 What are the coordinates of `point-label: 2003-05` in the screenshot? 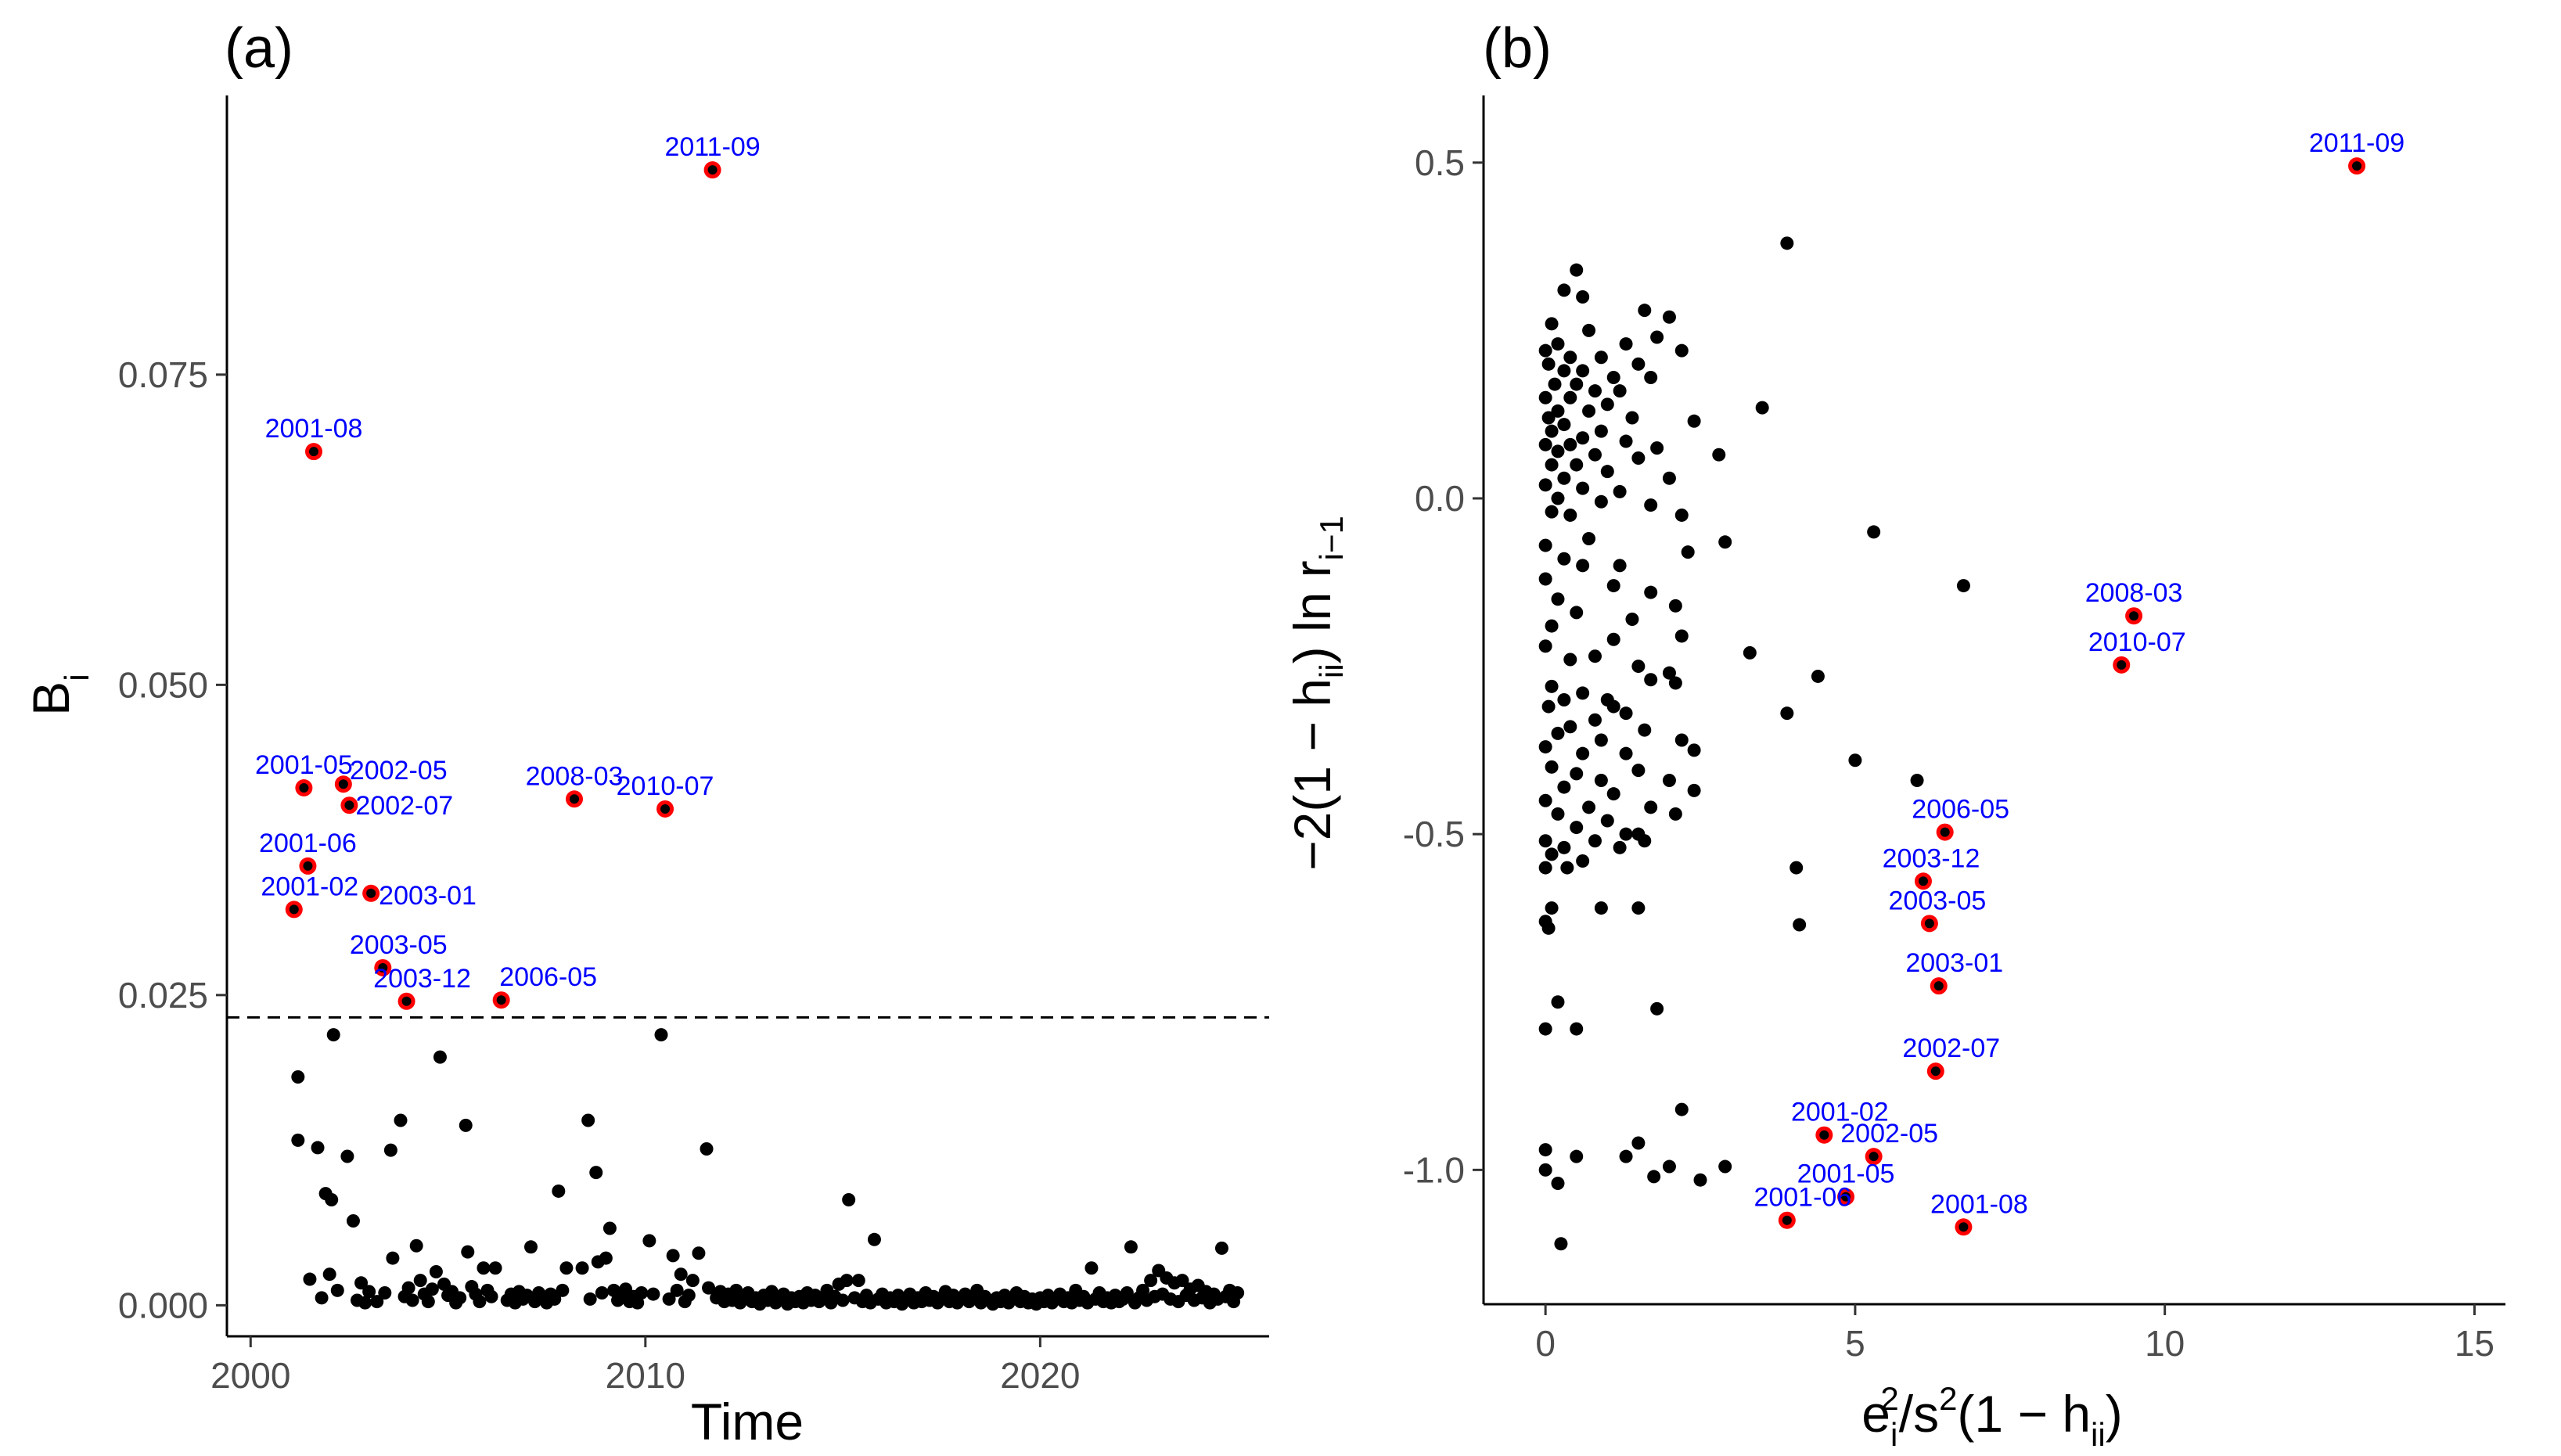 It's located at (399, 945).